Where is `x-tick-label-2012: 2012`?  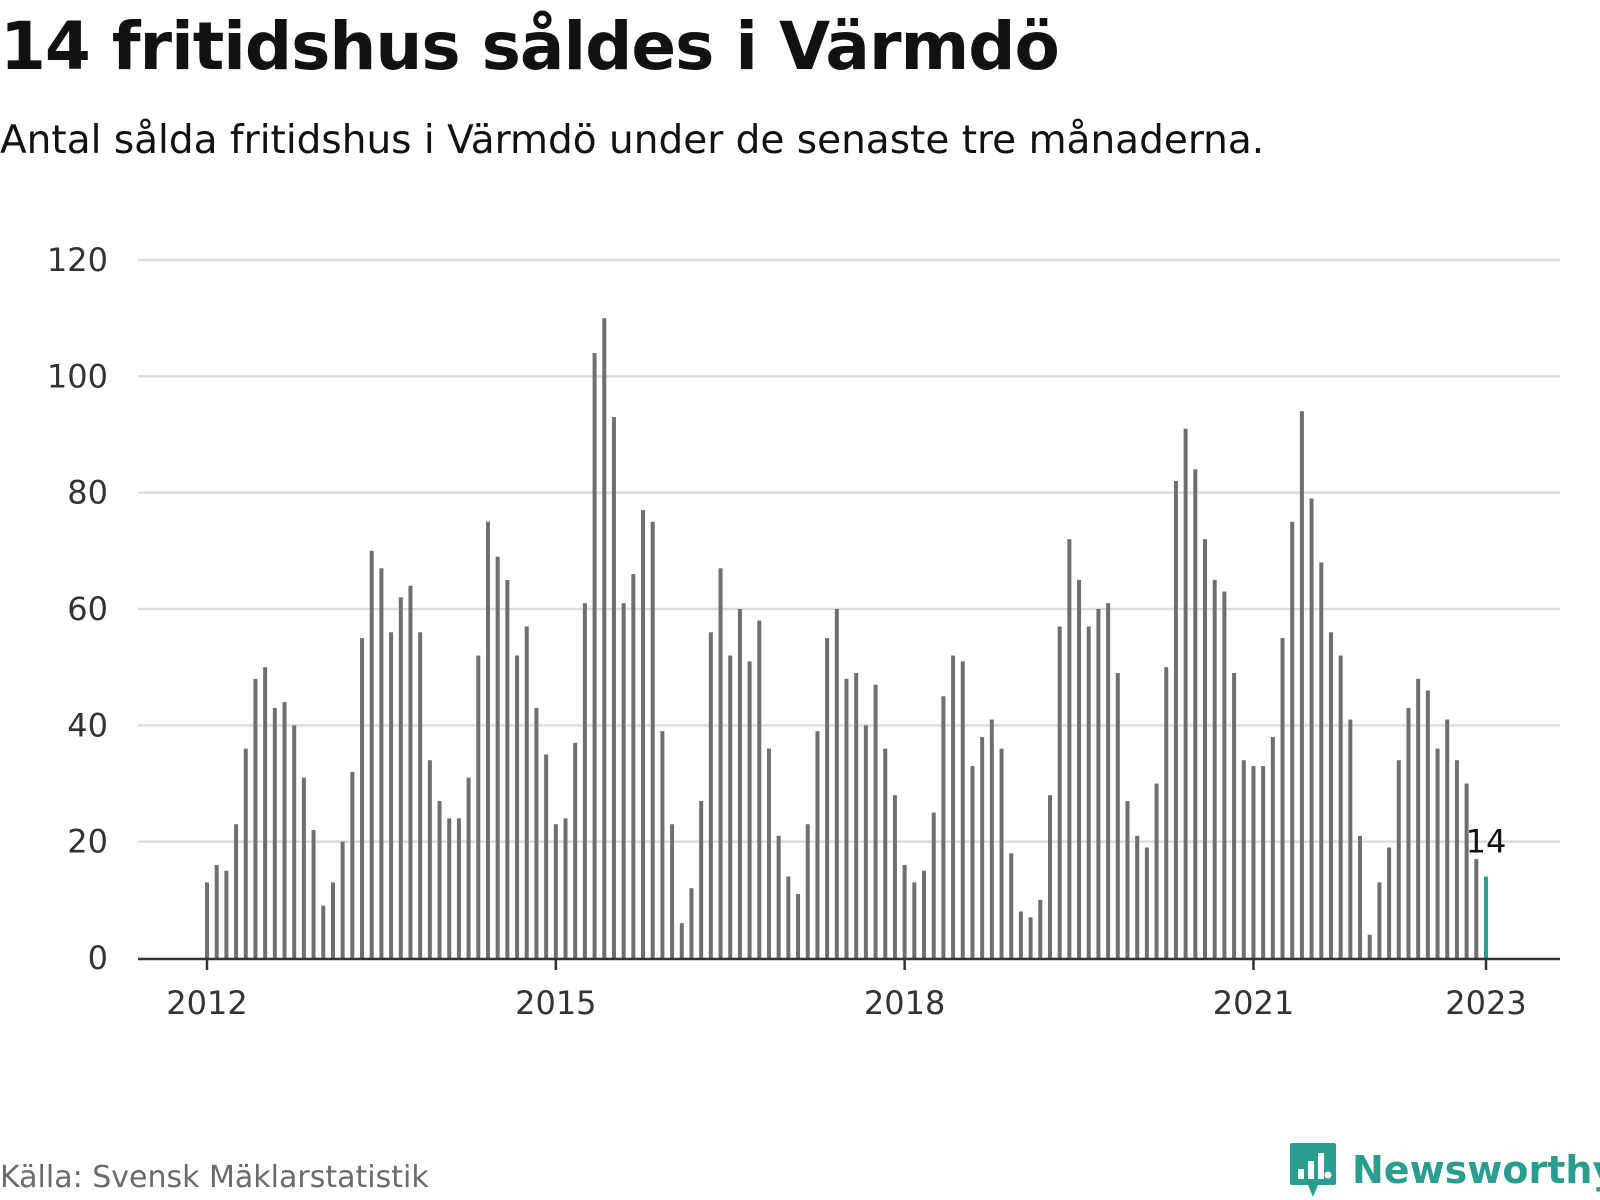
x-tick-label-2012: 2012 is located at coordinates (206, 1003).